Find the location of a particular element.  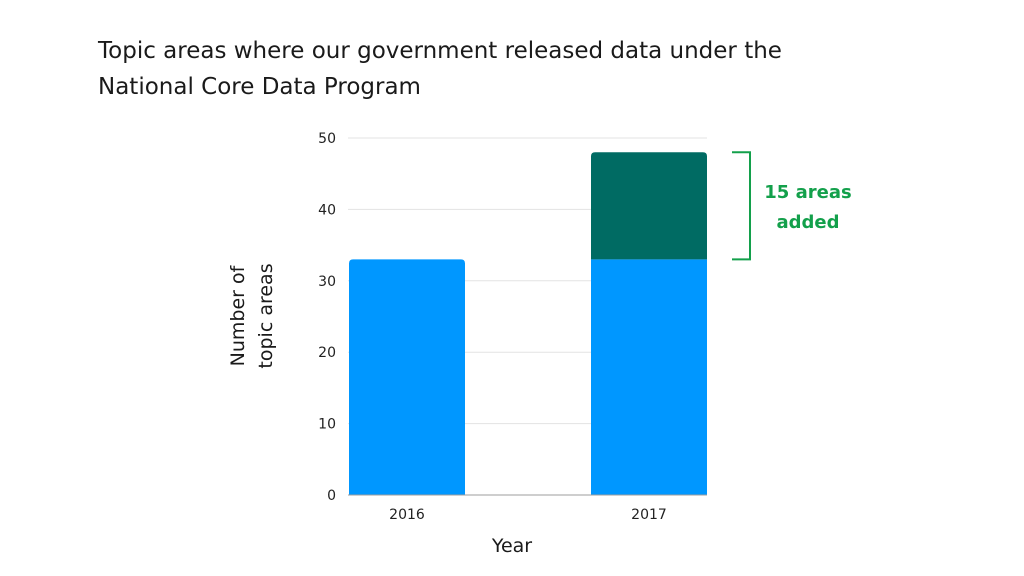

y-tick-label: 20 is located at coordinates (327, 353).